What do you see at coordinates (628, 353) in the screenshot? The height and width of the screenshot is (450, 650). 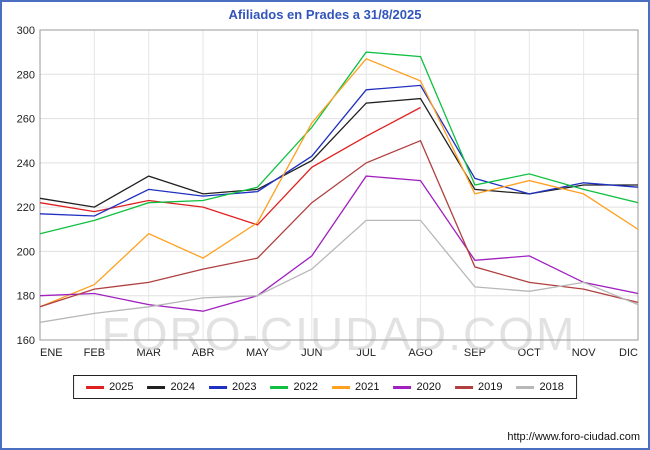 I see `x-tick-label: DIC` at bounding box center [628, 353].